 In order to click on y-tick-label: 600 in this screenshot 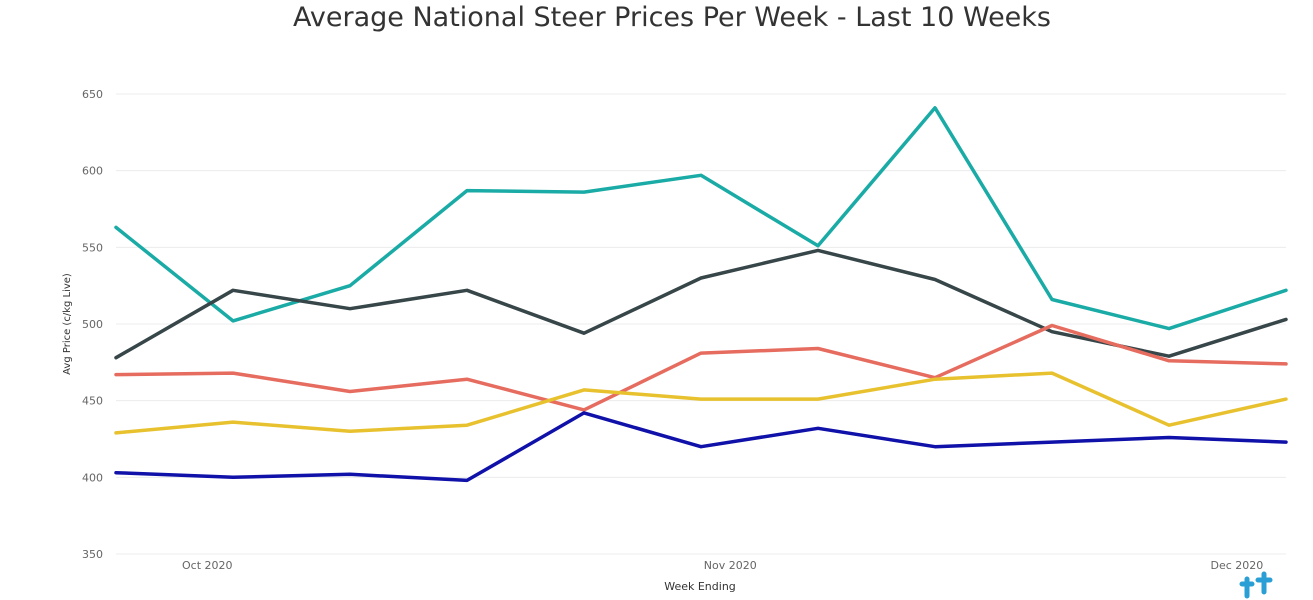, I will do `click(92, 171)`.